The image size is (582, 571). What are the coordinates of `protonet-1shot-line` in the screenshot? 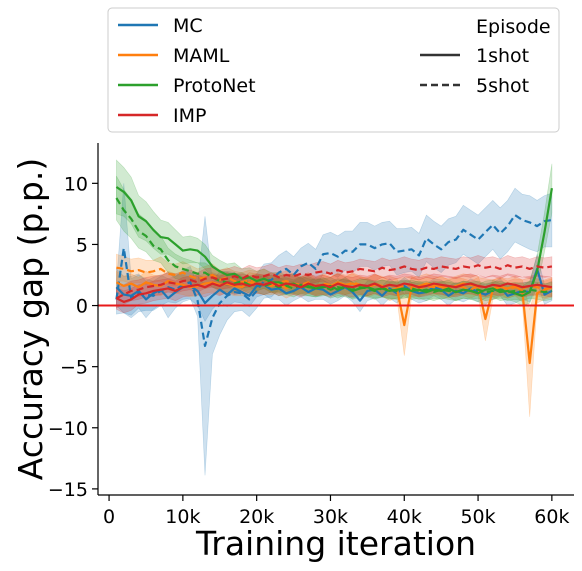 It's located at (334, 241).